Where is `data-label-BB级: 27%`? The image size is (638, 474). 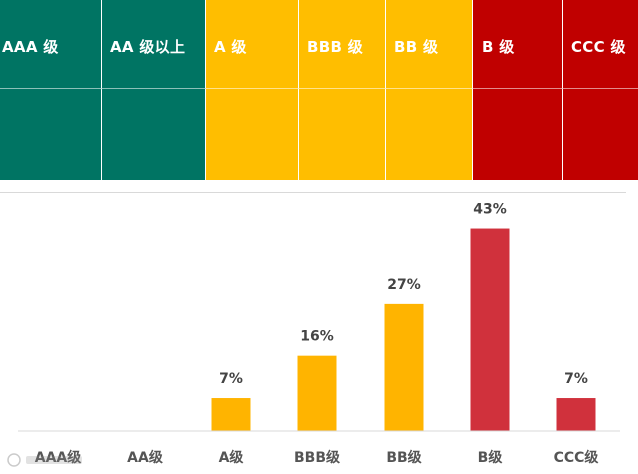
data-label-BB级: 27% is located at coordinates (404, 285).